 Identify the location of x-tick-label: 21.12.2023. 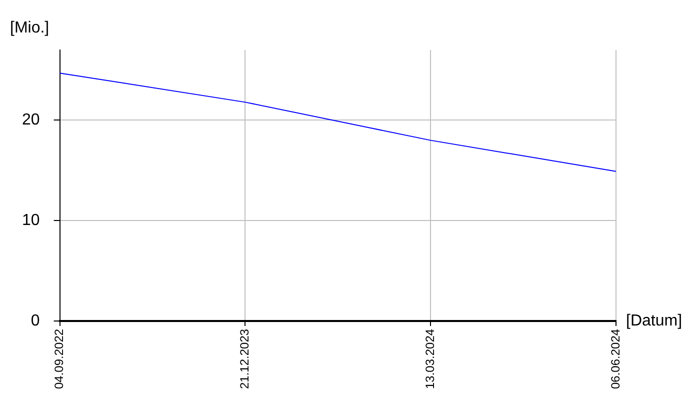
(245, 359).